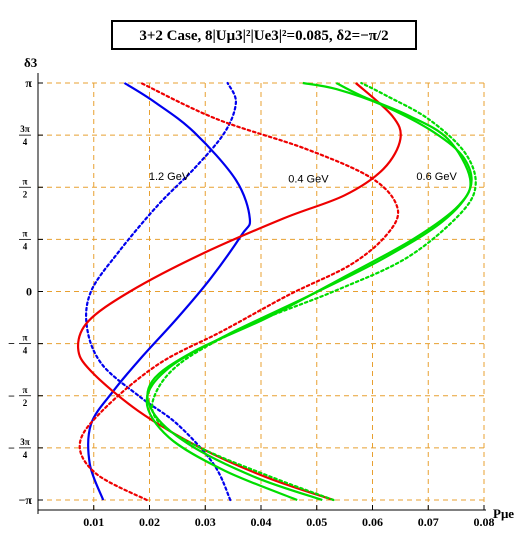 Image resolution: width=530 pixels, height=553 pixels. Describe the element at coordinates (93, 522) in the screenshot. I see `x-tick-label: 0.01` at that location.